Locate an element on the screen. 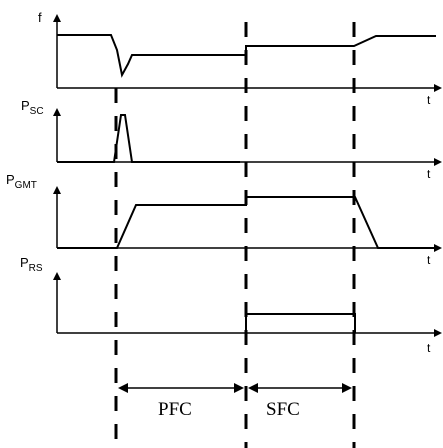 The image size is (443, 448). f-t-label: t is located at coordinates (429, 100).